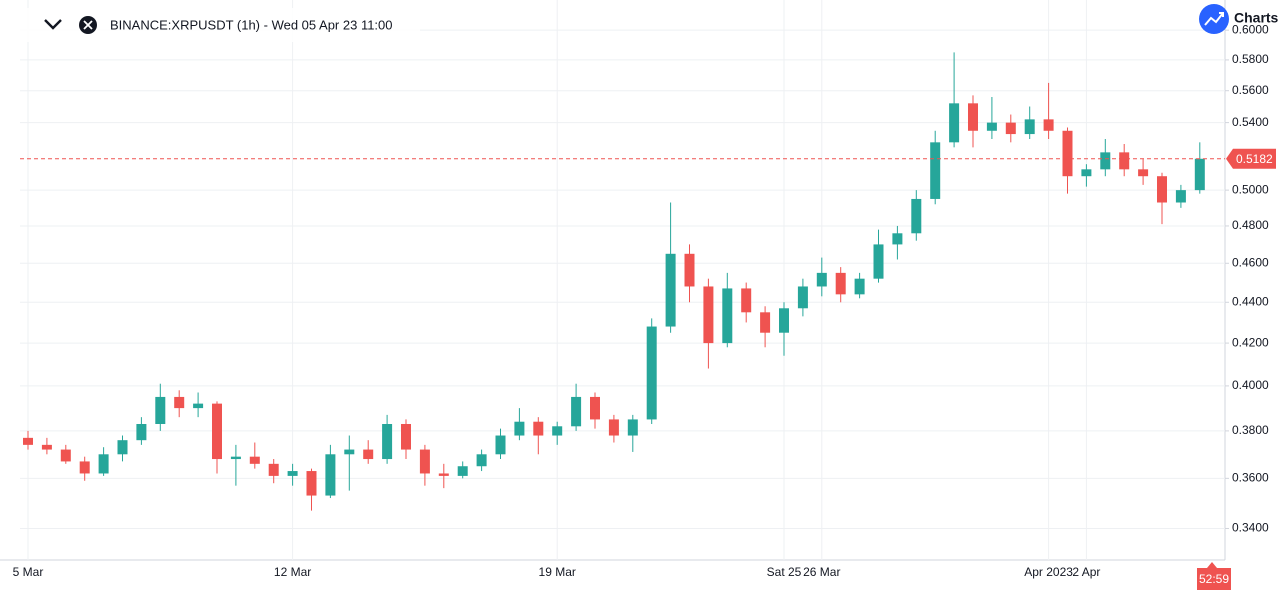 This screenshot has width=1280, height=599. Describe the element at coordinates (1250, 528) in the screenshot. I see `y-tick-label: 0.3400` at that location.